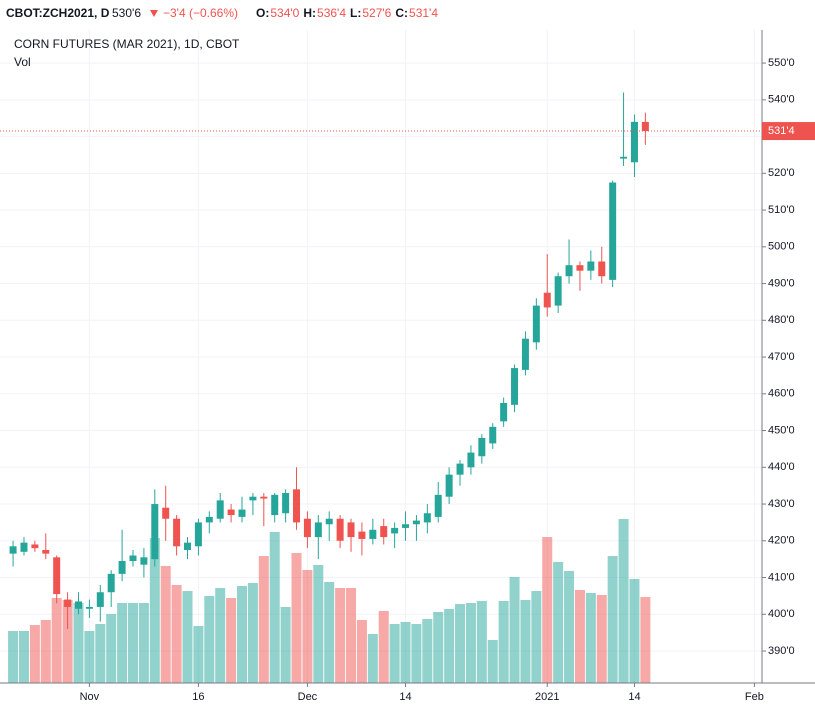 The height and width of the screenshot is (718, 815). I want to click on ohlc-label: L:, so click(355, 13).